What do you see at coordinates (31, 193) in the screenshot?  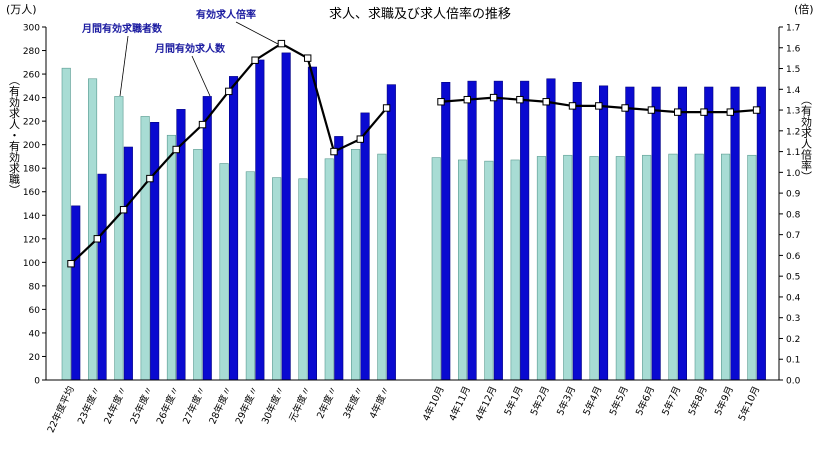 I see `left-tick-label: 160` at bounding box center [31, 193].